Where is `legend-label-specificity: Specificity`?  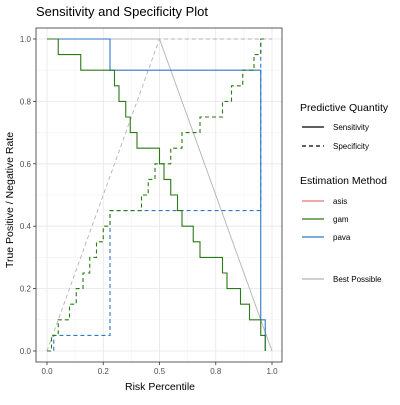 legend-label-specificity: Specificity is located at coordinates (351, 146).